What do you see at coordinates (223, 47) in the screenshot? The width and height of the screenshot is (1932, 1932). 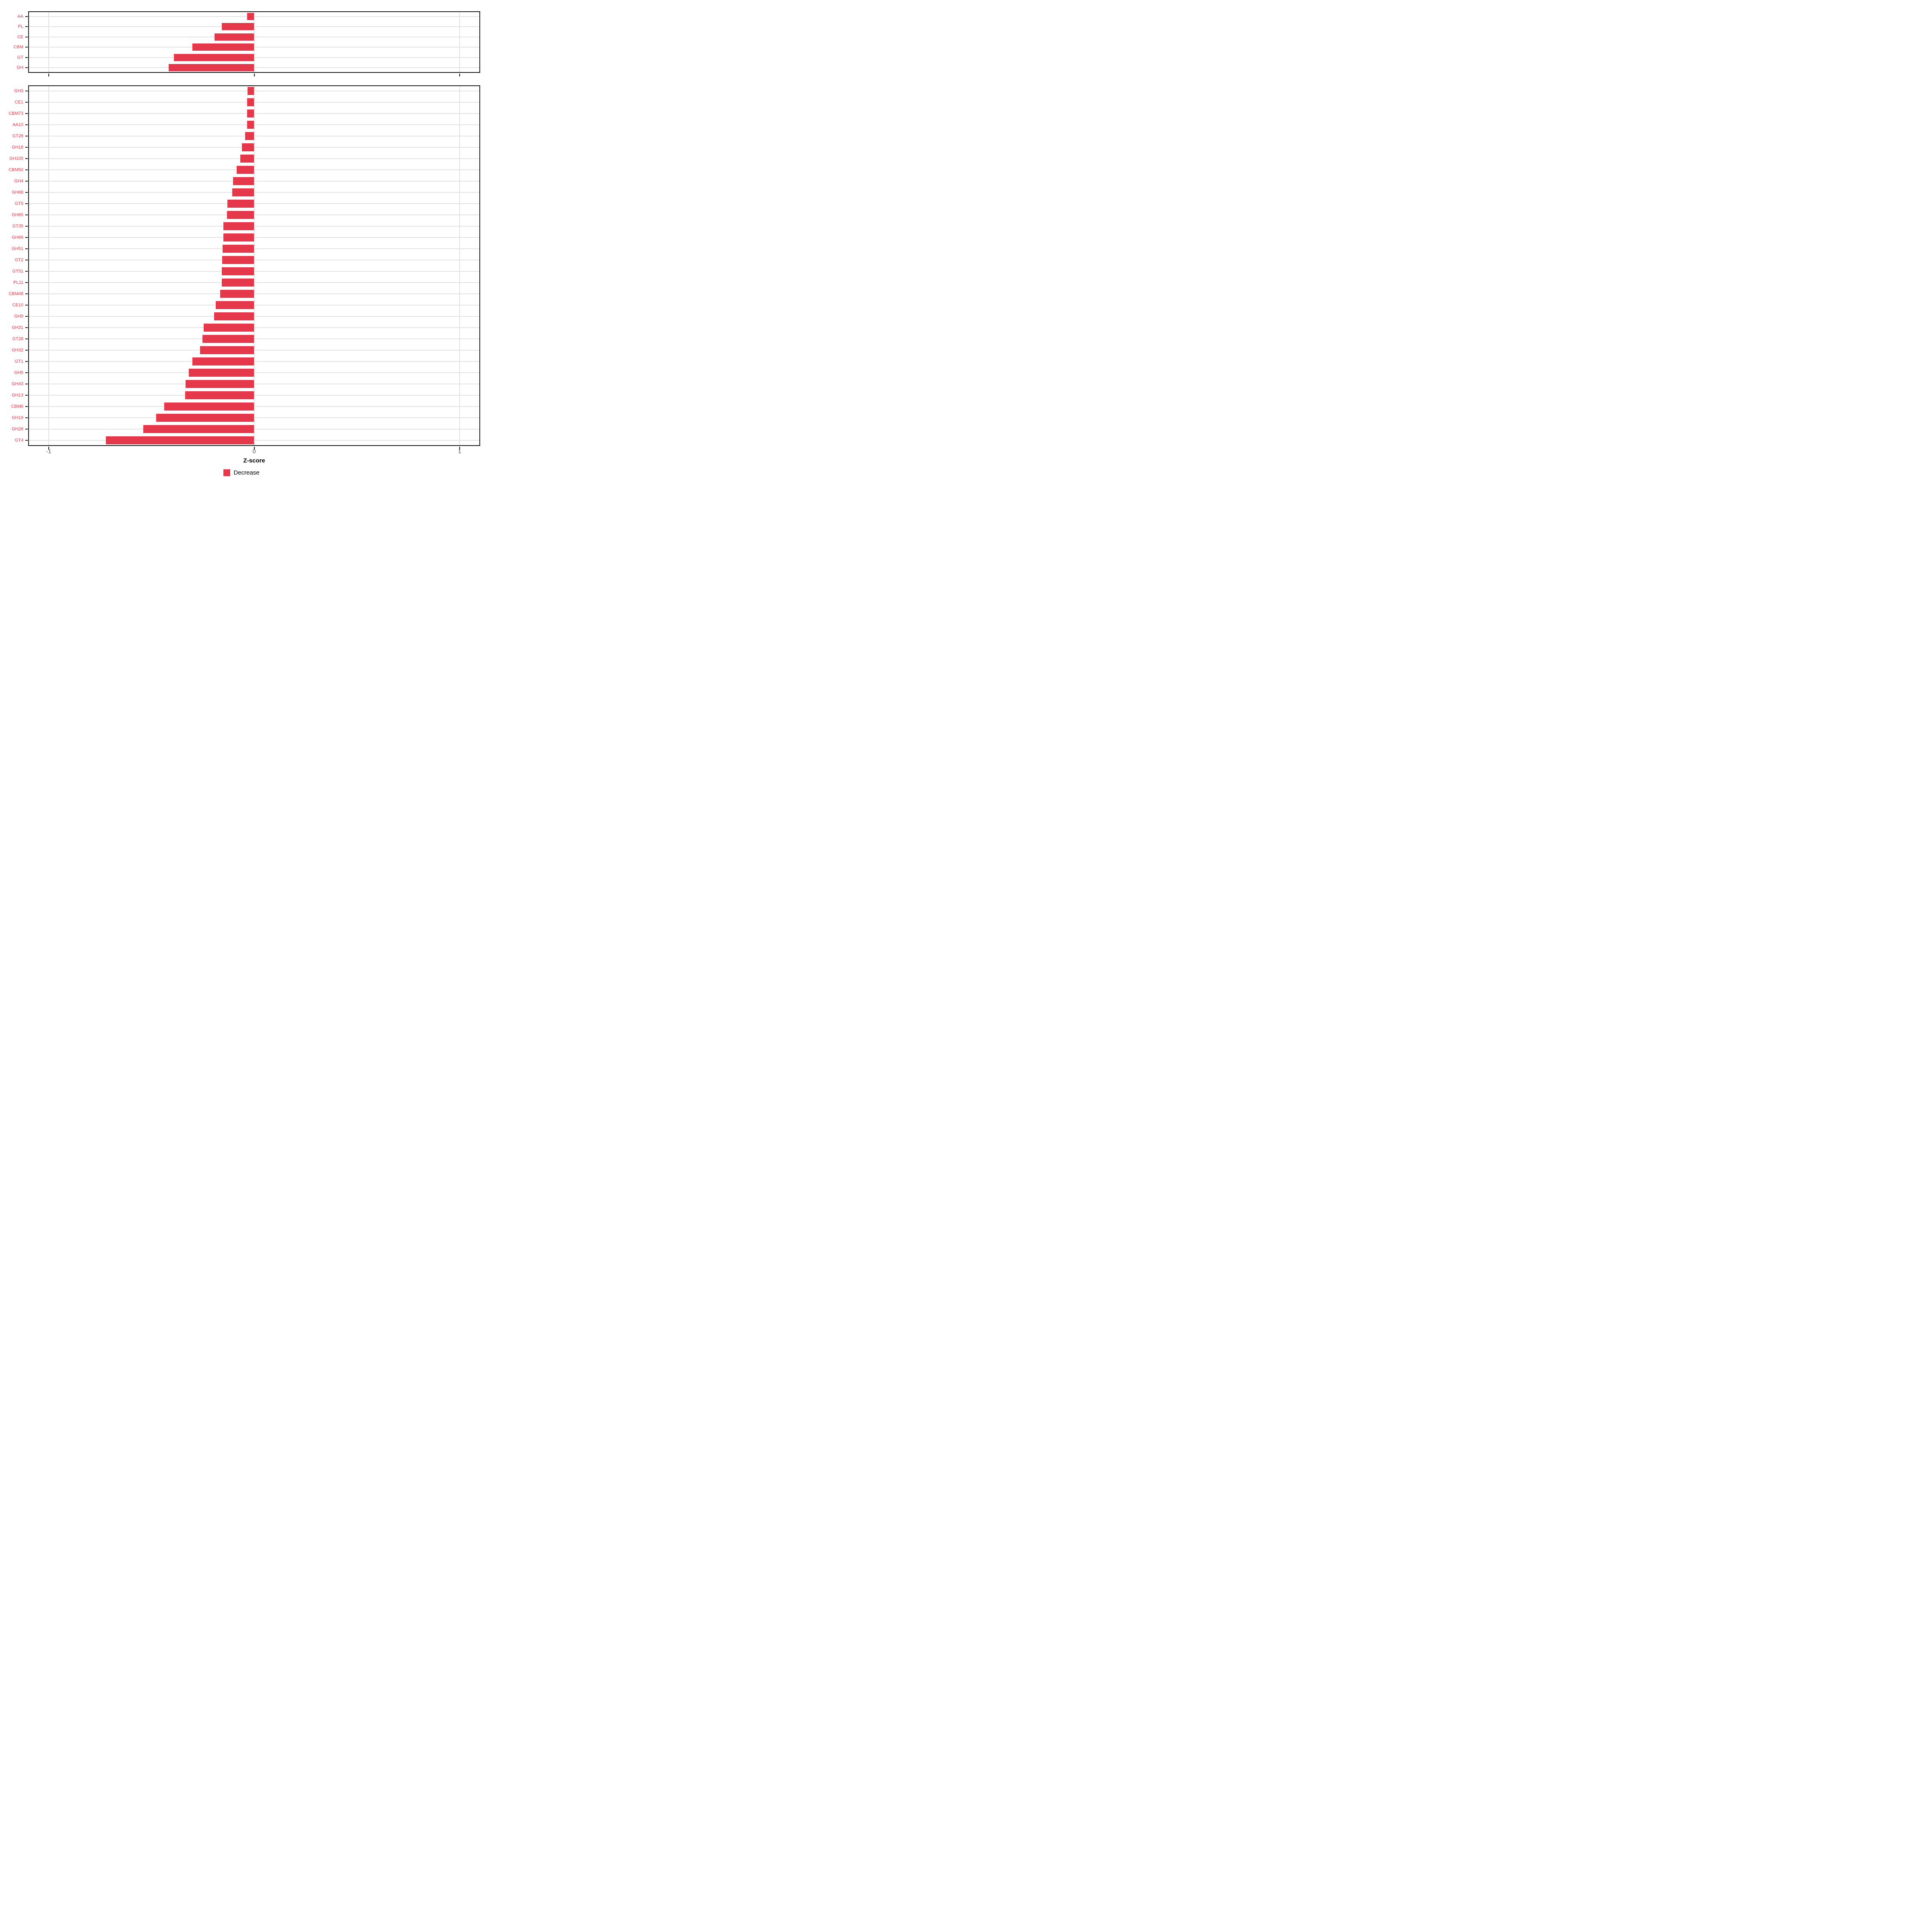 I see `bar-CBM` at bounding box center [223, 47].